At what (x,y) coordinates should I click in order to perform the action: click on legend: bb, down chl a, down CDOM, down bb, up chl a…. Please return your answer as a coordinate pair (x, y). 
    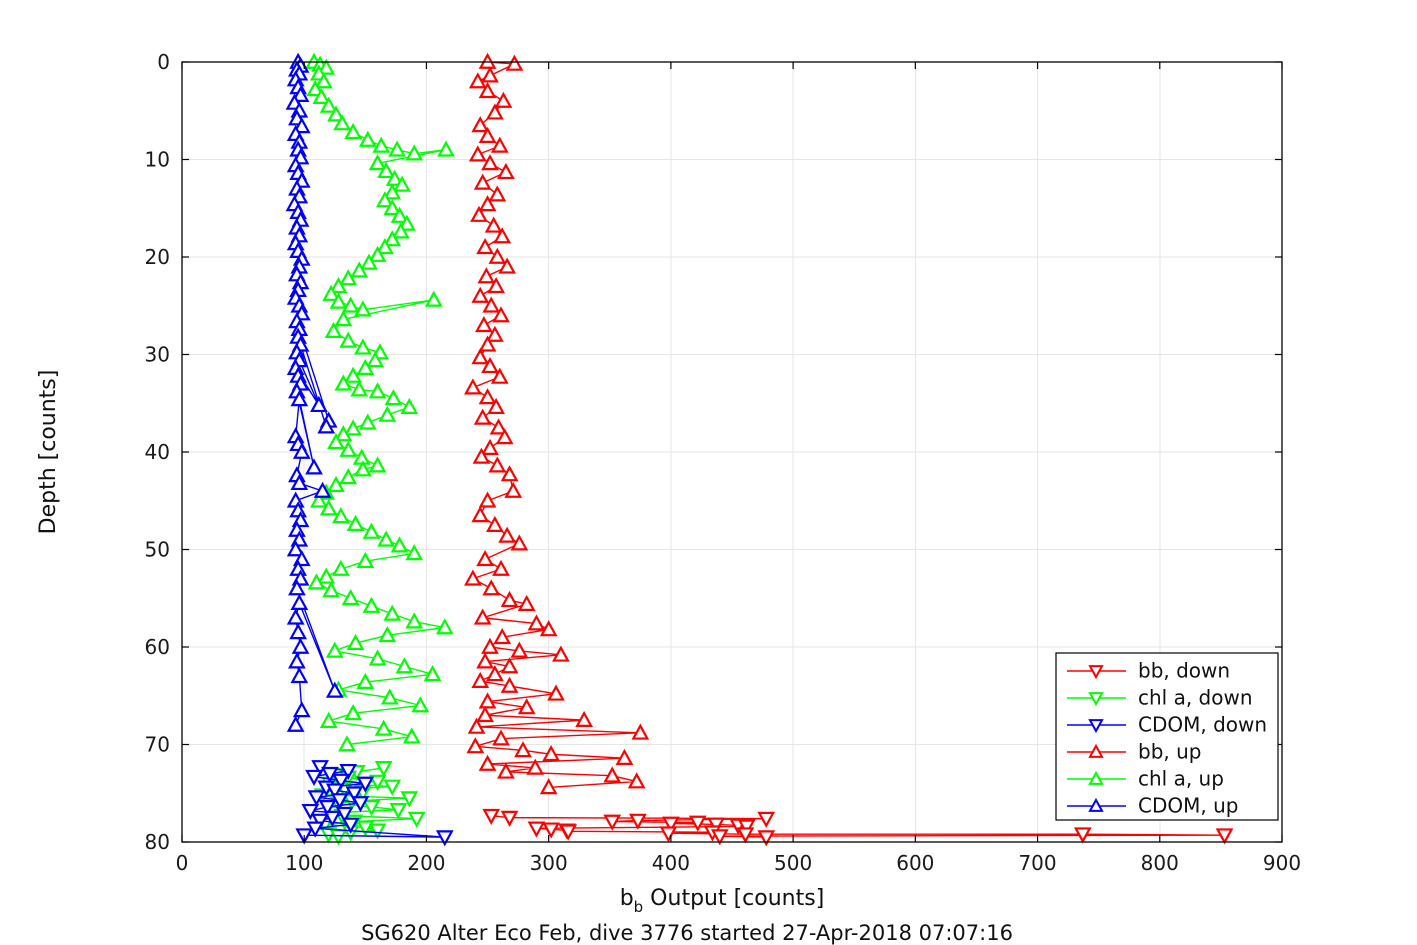
    Looking at the image, I should click on (1167, 736).